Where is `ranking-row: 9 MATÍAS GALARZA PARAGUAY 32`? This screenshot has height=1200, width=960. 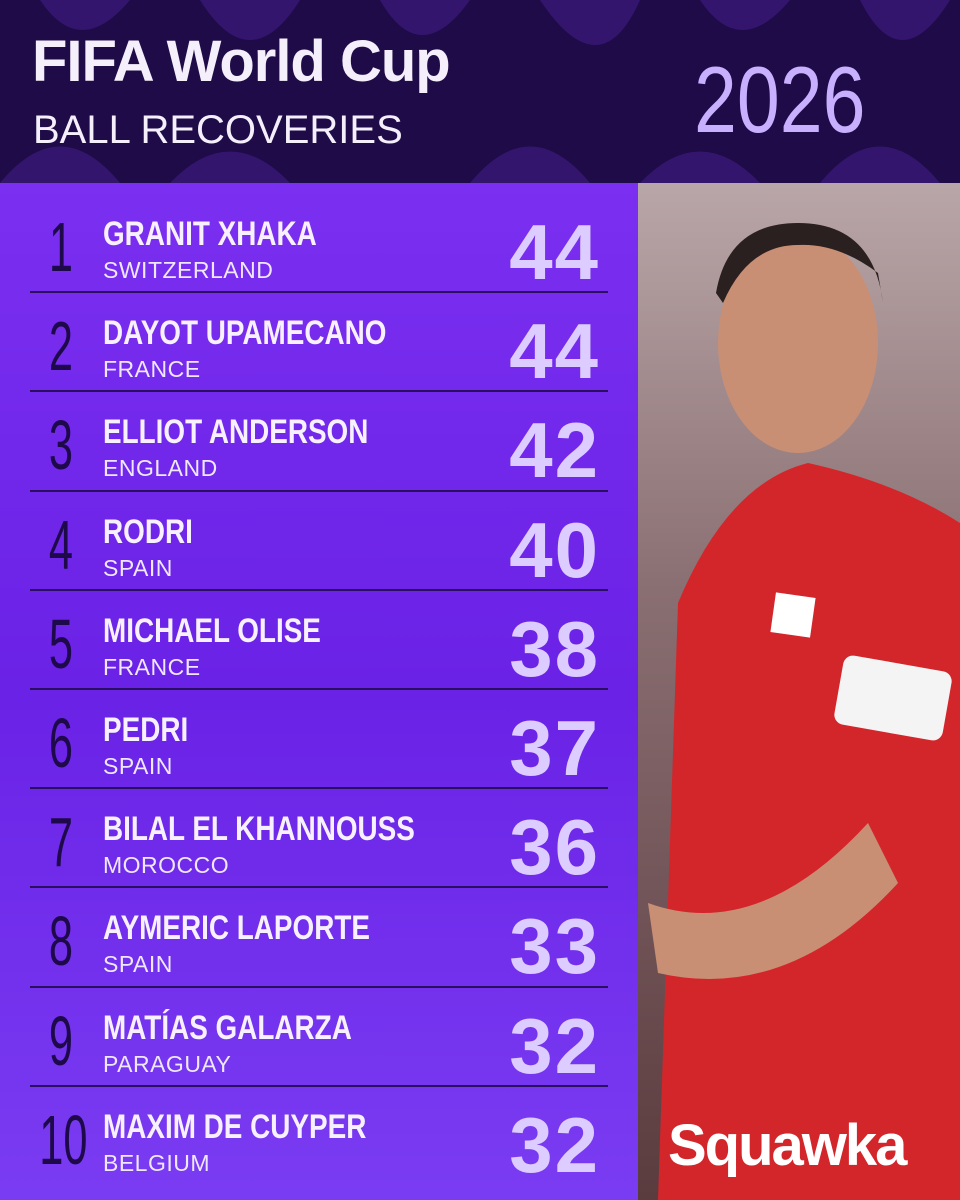
ranking-row: 9 MATÍAS GALARZA PARAGUAY 32 is located at coordinates (319, 1039).